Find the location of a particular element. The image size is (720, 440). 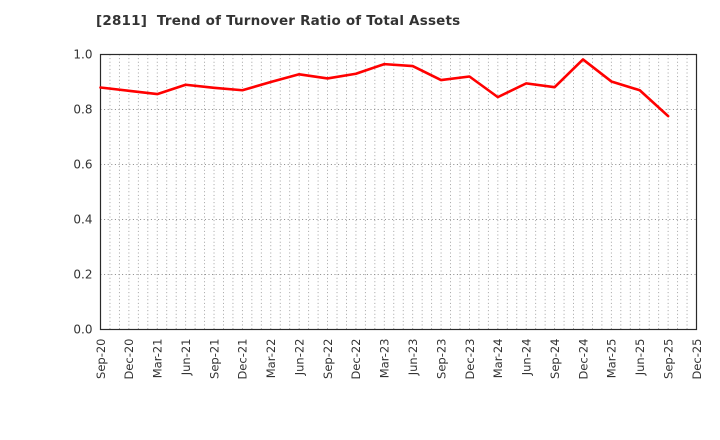

y-tick-label: 0.2 is located at coordinates (82, 275).